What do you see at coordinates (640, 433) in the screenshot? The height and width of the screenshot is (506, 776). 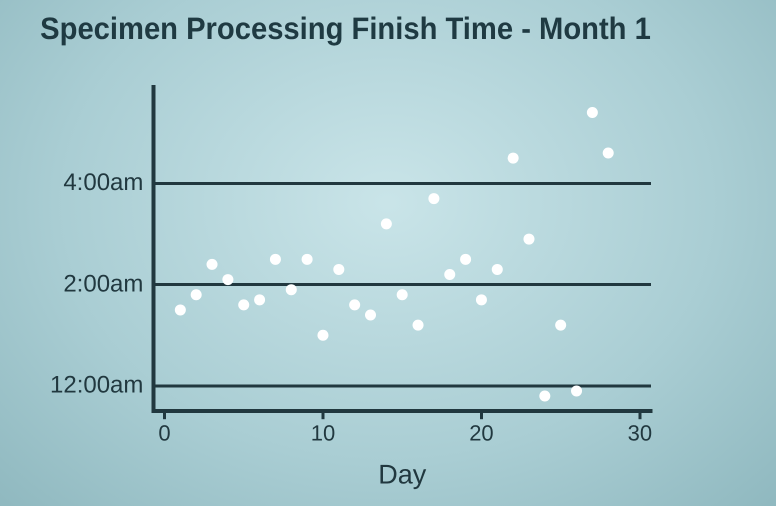 I see `x-tick-label: 30` at bounding box center [640, 433].